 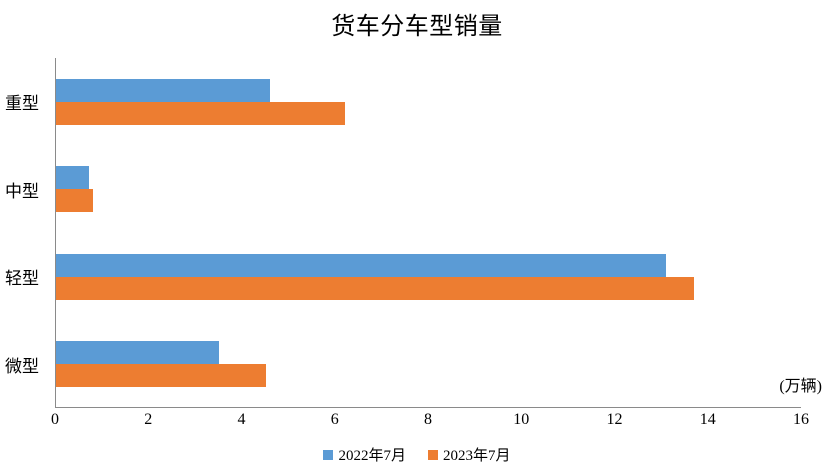 What do you see at coordinates (161, 376) in the screenshot?
I see `bar-微型-2023年7月` at bounding box center [161, 376].